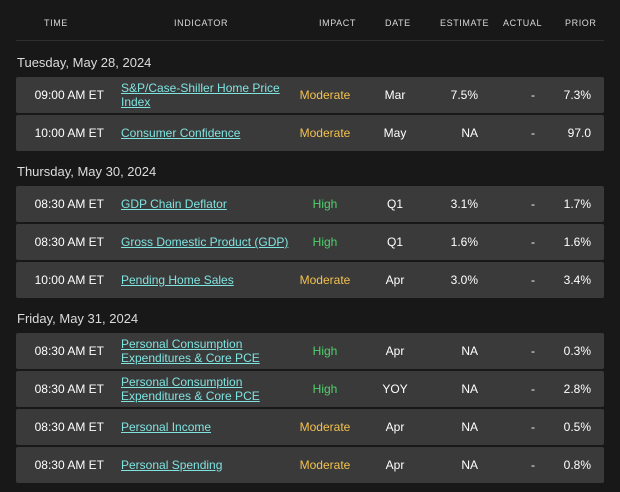 This screenshot has width=620, height=492. Describe the element at coordinates (523, 23) in the screenshot. I see `header-actual: ACTUAL` at that location.